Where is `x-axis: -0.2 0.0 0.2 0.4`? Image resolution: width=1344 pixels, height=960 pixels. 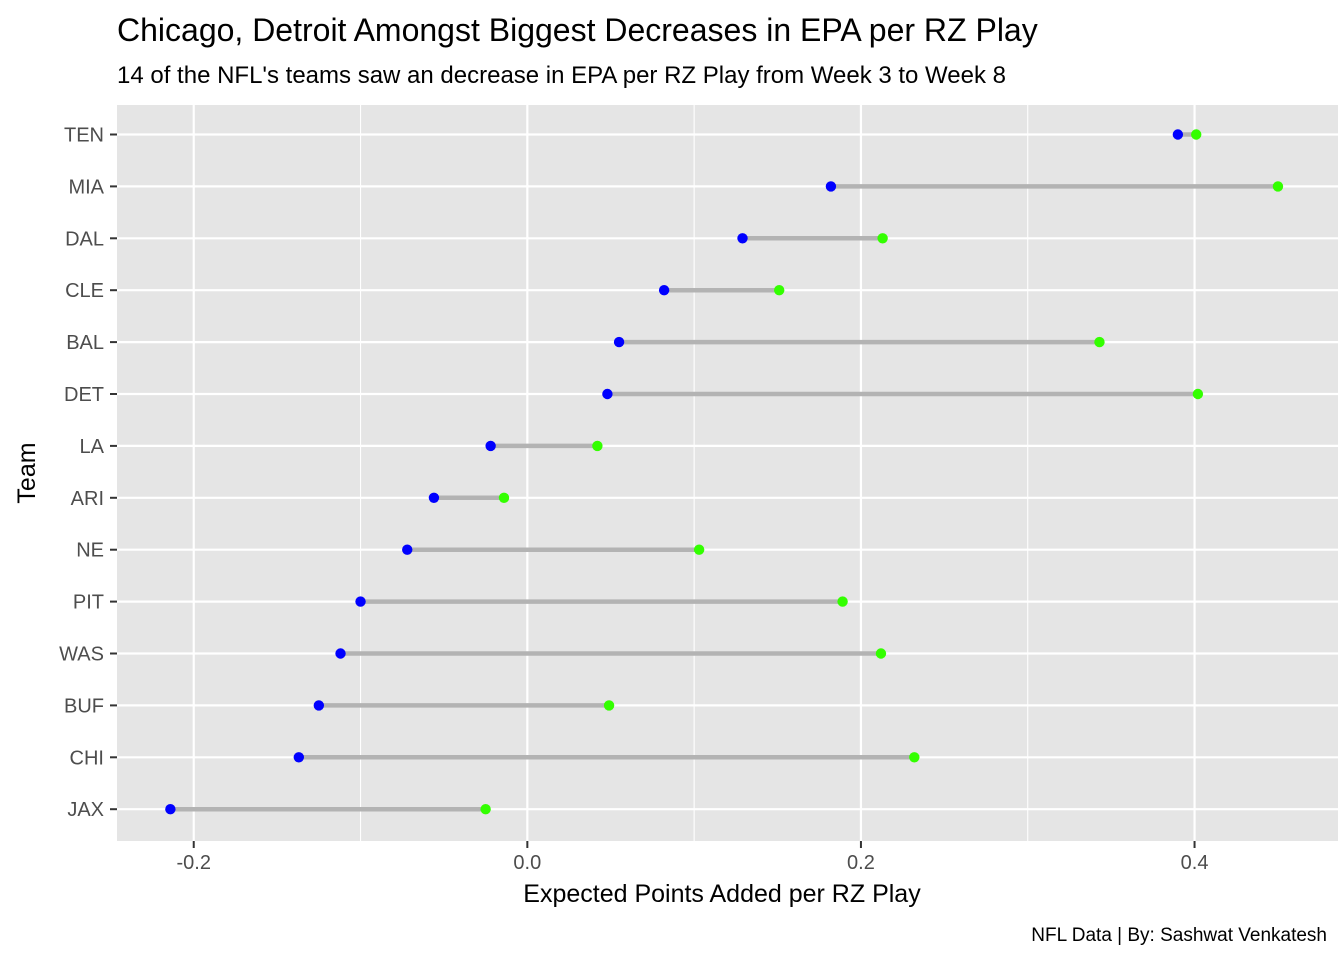 x-axis: -0.2 0.0 0.2 0.4 is located at coordinates (692, 857).